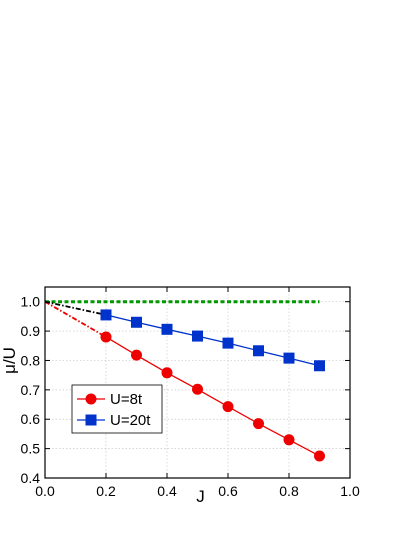 This screenshot has height=537, width=415. Describe the element at coordinates (45, 491) in the screenshot. I see `x-tick-label: 0.0` at that location.